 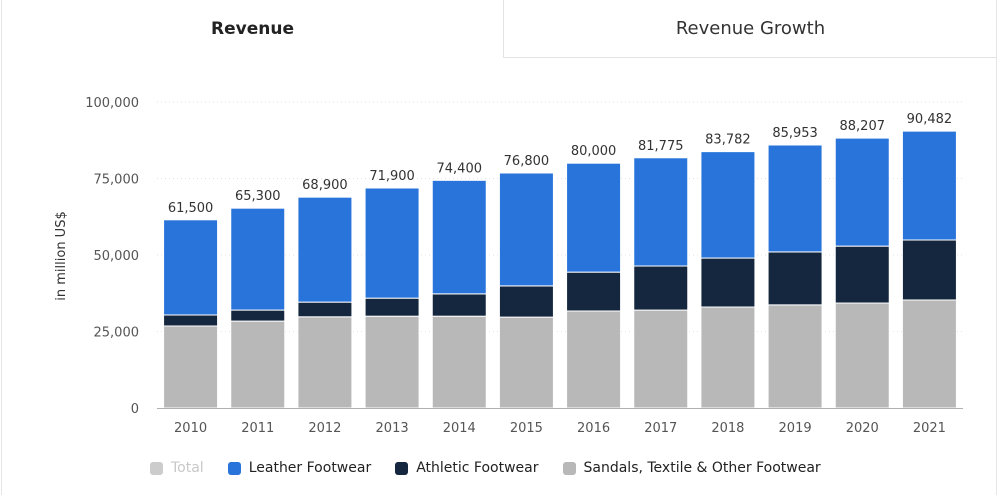 I want to click on x-tick-label: 2019, so click(x=795, y=428).